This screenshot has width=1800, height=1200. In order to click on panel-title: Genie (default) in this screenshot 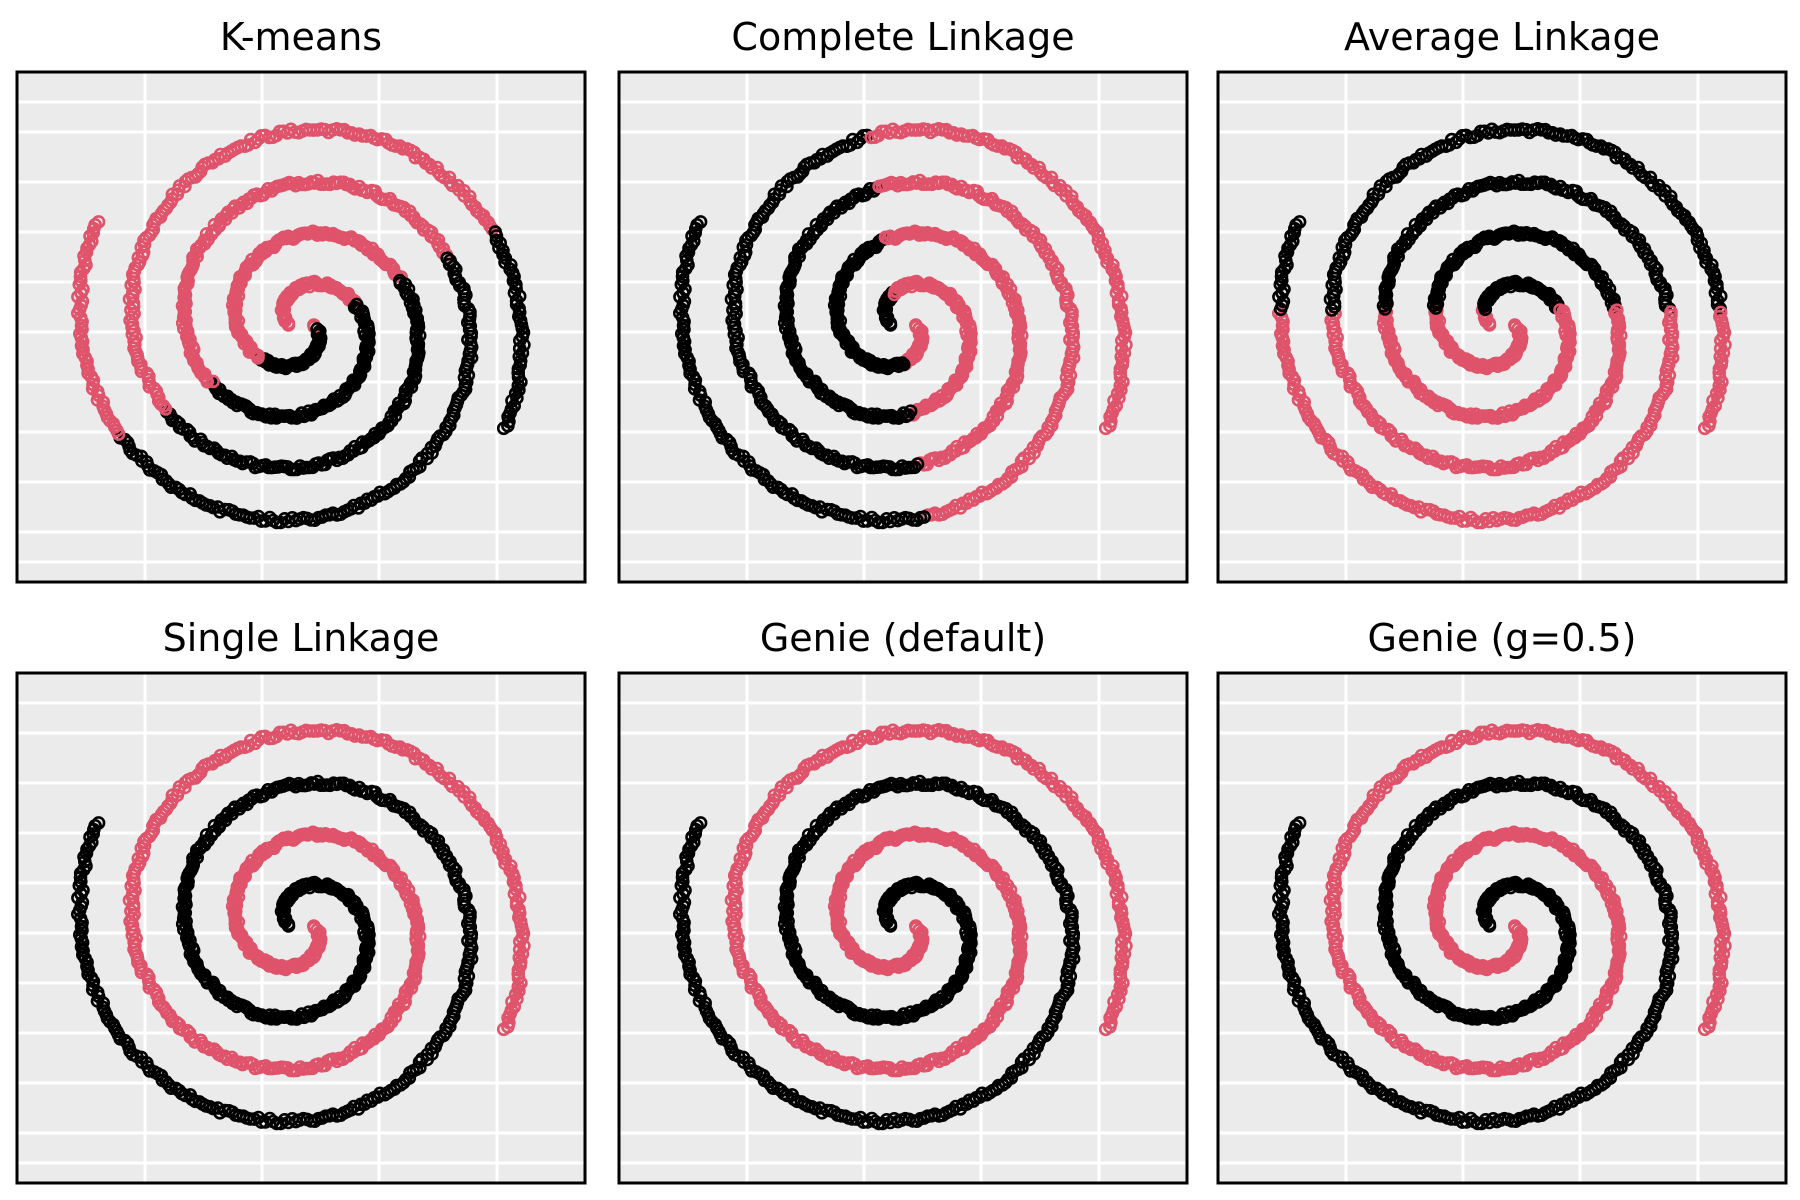, I will do `click(903, 638)`.